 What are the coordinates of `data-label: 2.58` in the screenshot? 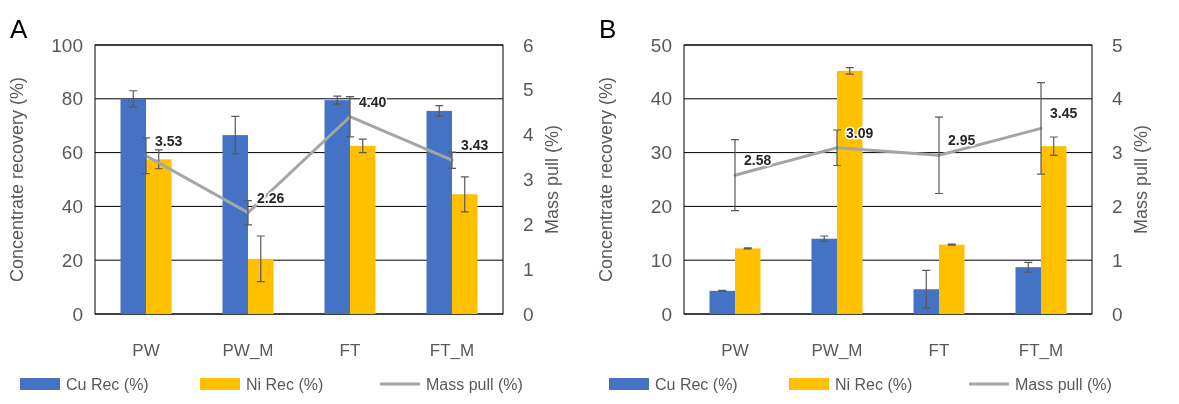 It's located at (758, 160).